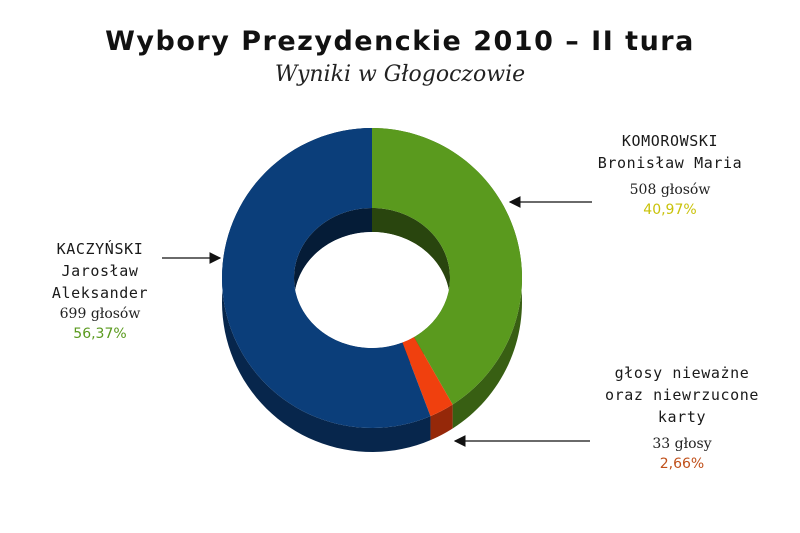 The image size is (800, 533). I want to click on candidate-name-line: Aleksander, so click(100, 293).